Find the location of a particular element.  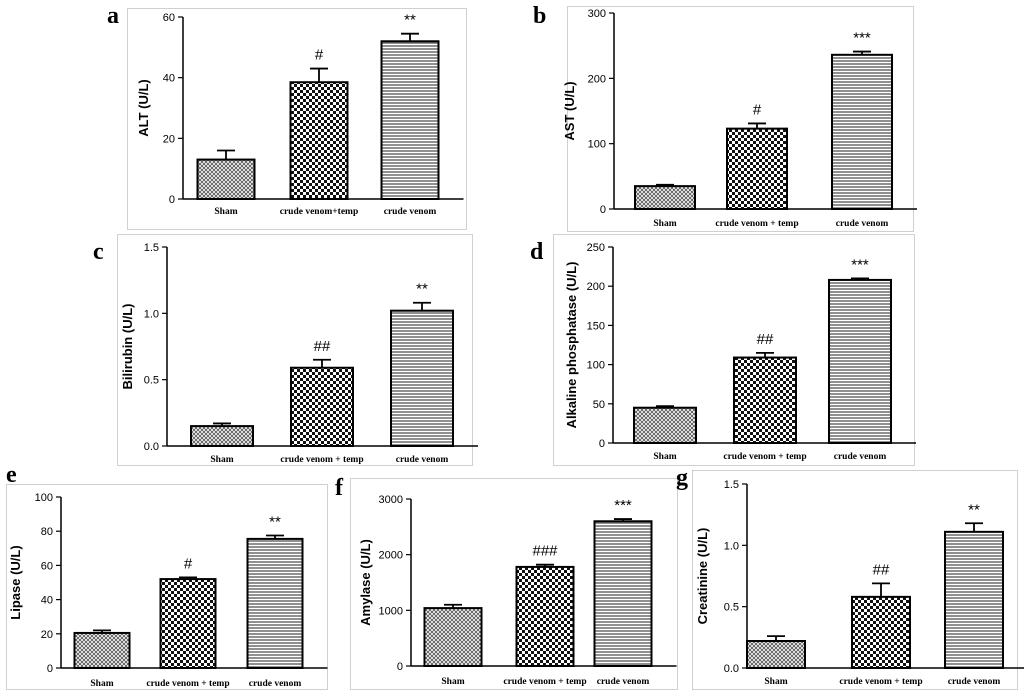

significance-g-2: ** is located at coordinates (974, 509).